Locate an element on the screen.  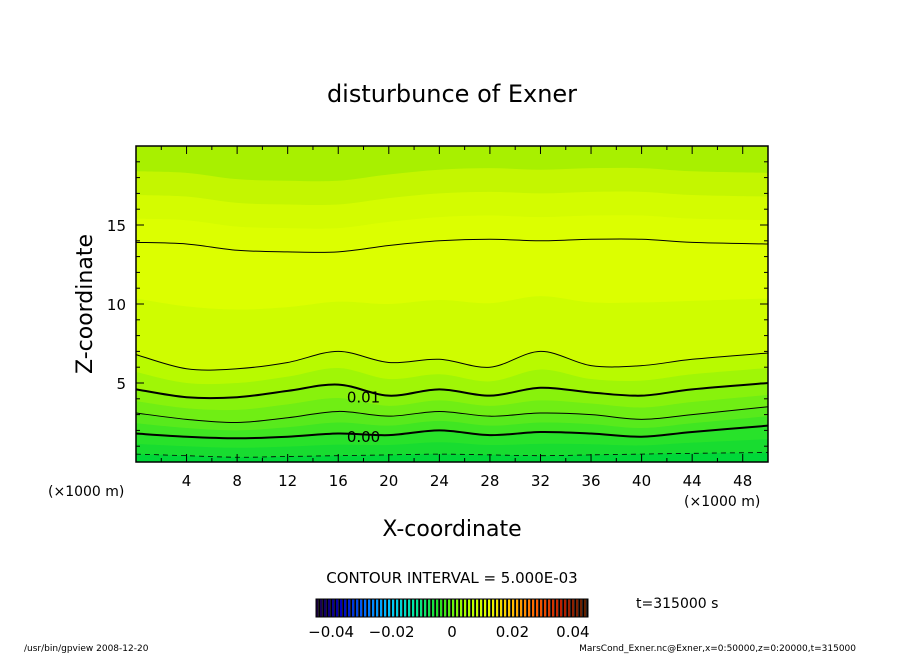
x-tick-label: 20 is located at coordinates (388, 481).